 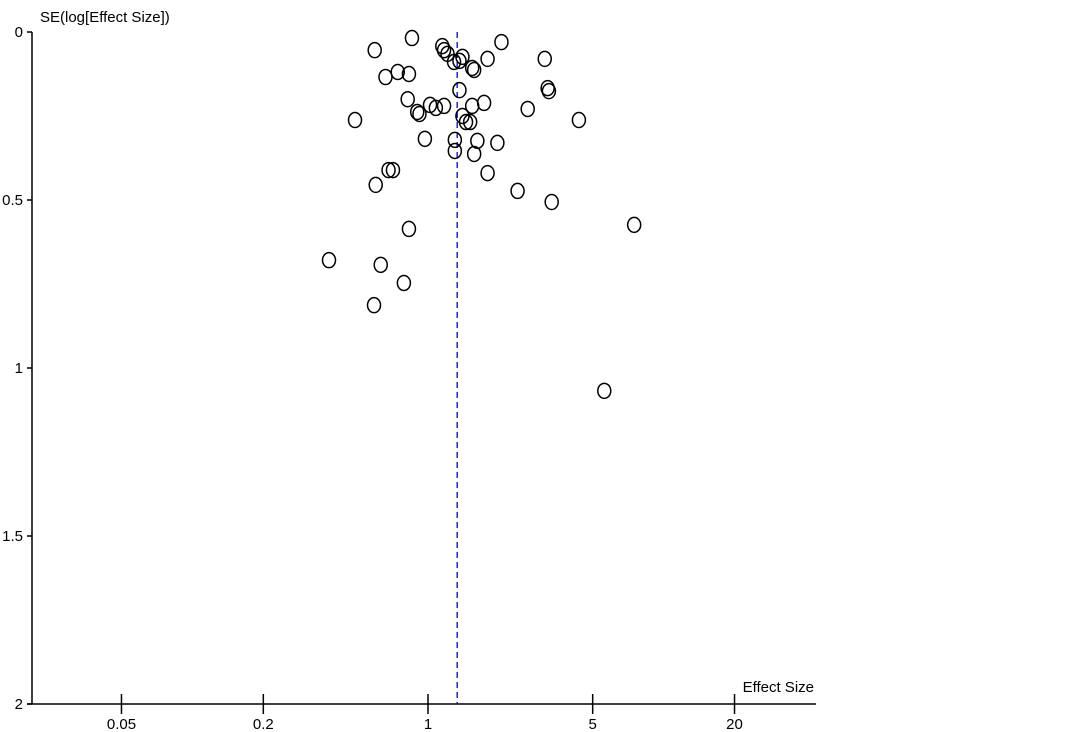 I want to click on y-tick-label: 1.5, so click(x=12, y=536).